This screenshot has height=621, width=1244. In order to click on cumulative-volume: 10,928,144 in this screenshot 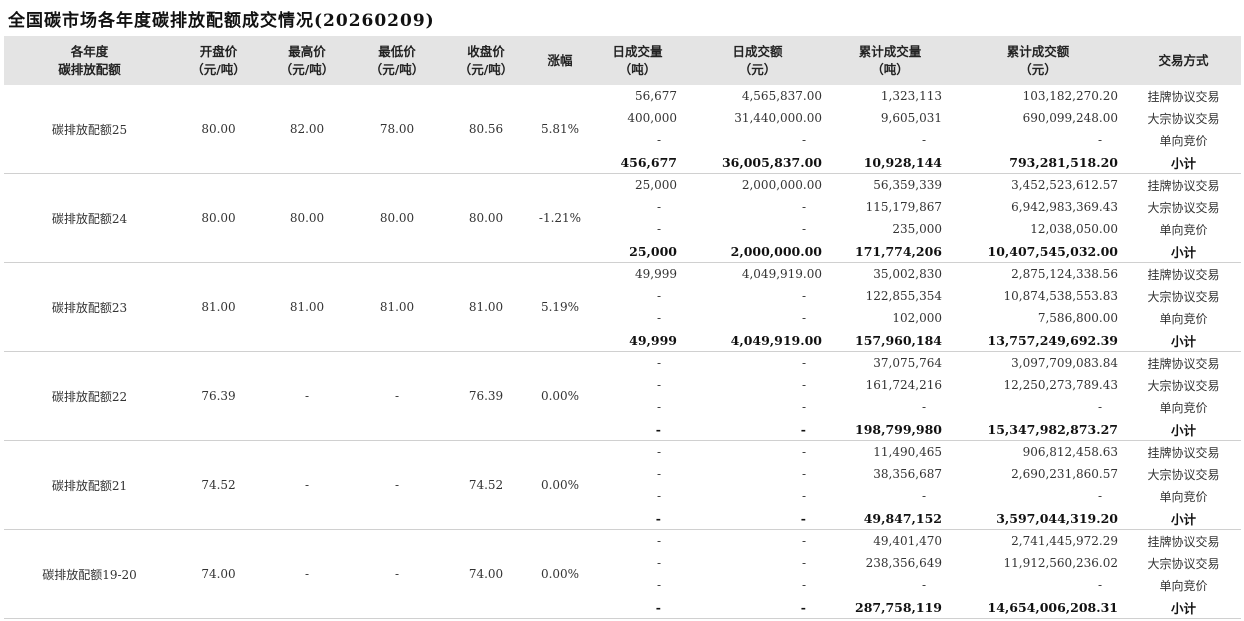, I will do `click(890, 162)`.